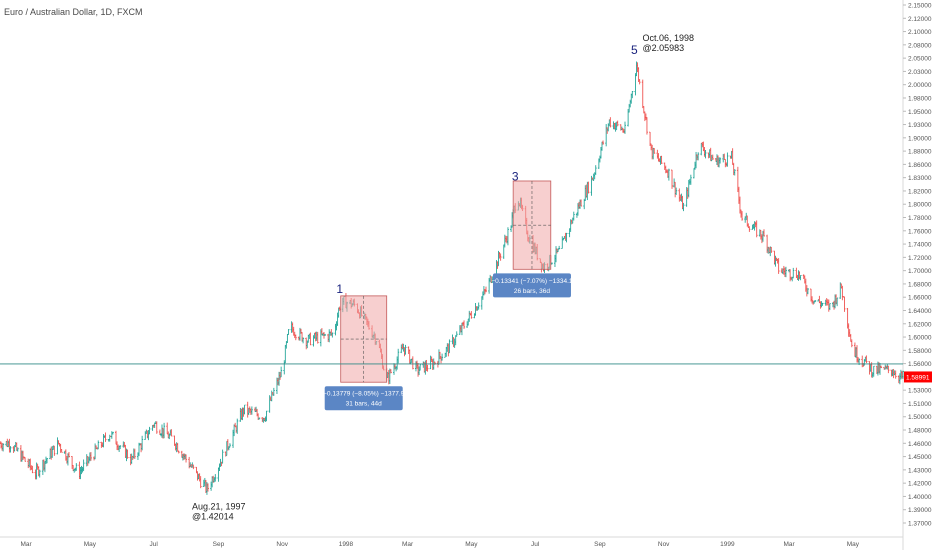  I want to click on price-tick-label: 1.60000, so click(920, 338).